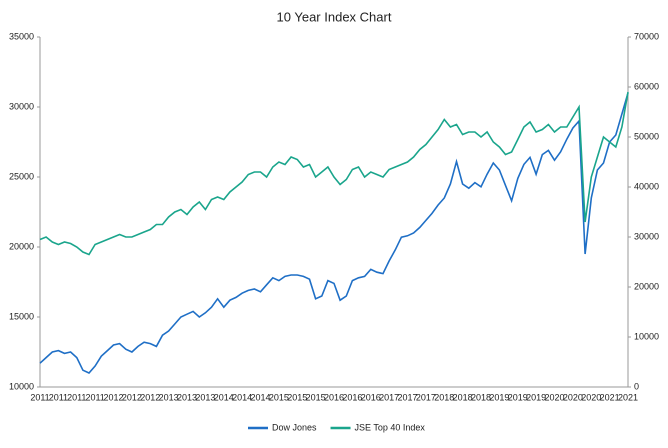 The image size is (668, 448). I want to click on y2-tick-label: 40000, so click(646, 186).